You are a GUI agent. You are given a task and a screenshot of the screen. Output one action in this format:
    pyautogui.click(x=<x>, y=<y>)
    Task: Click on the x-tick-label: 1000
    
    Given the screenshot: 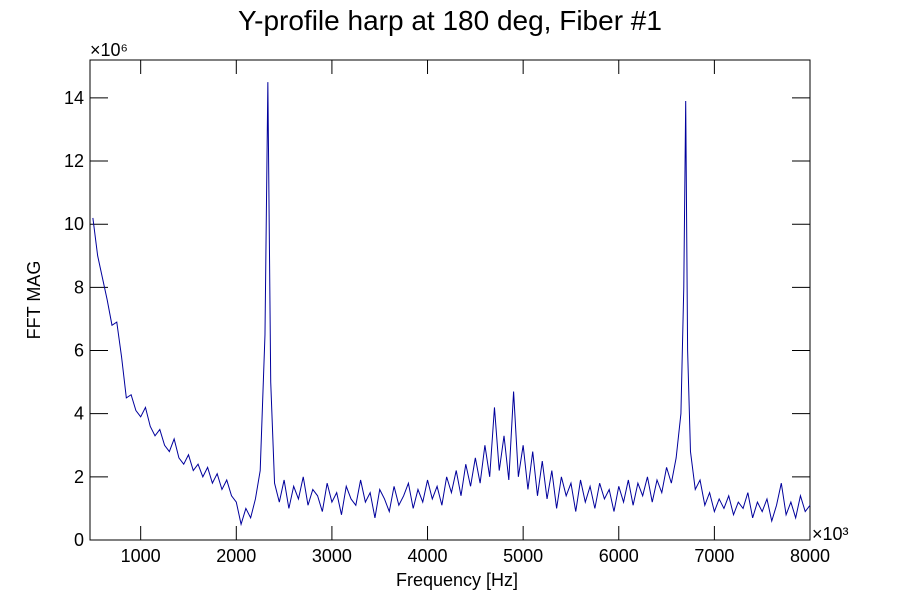 What is the action you would take?
    pyautogui.click(x=141, y=556)
    